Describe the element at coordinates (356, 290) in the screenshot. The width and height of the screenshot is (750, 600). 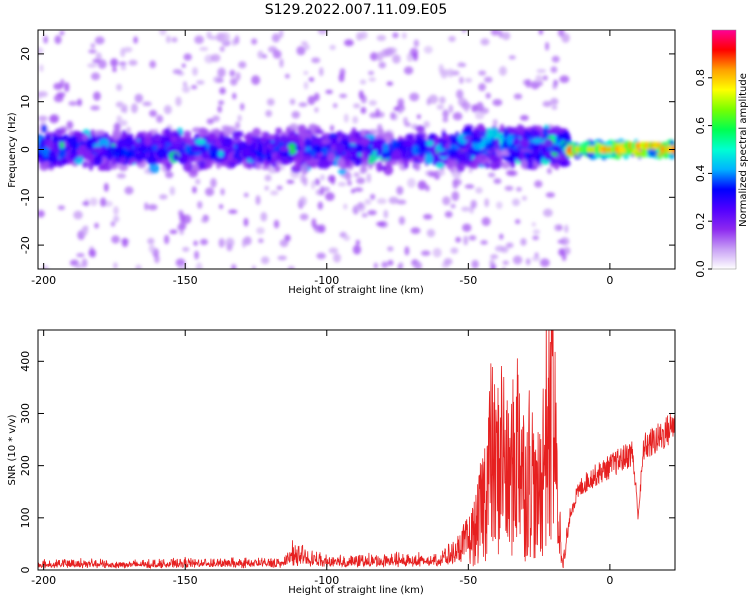
I see `spectrogram-x-label: Height of straight line (km)` at that location.